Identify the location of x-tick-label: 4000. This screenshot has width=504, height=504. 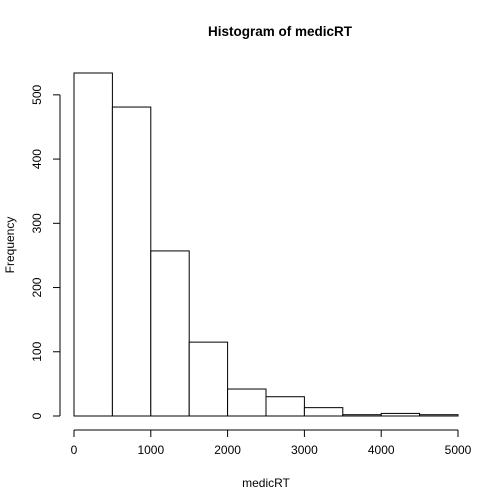
(381, 450).